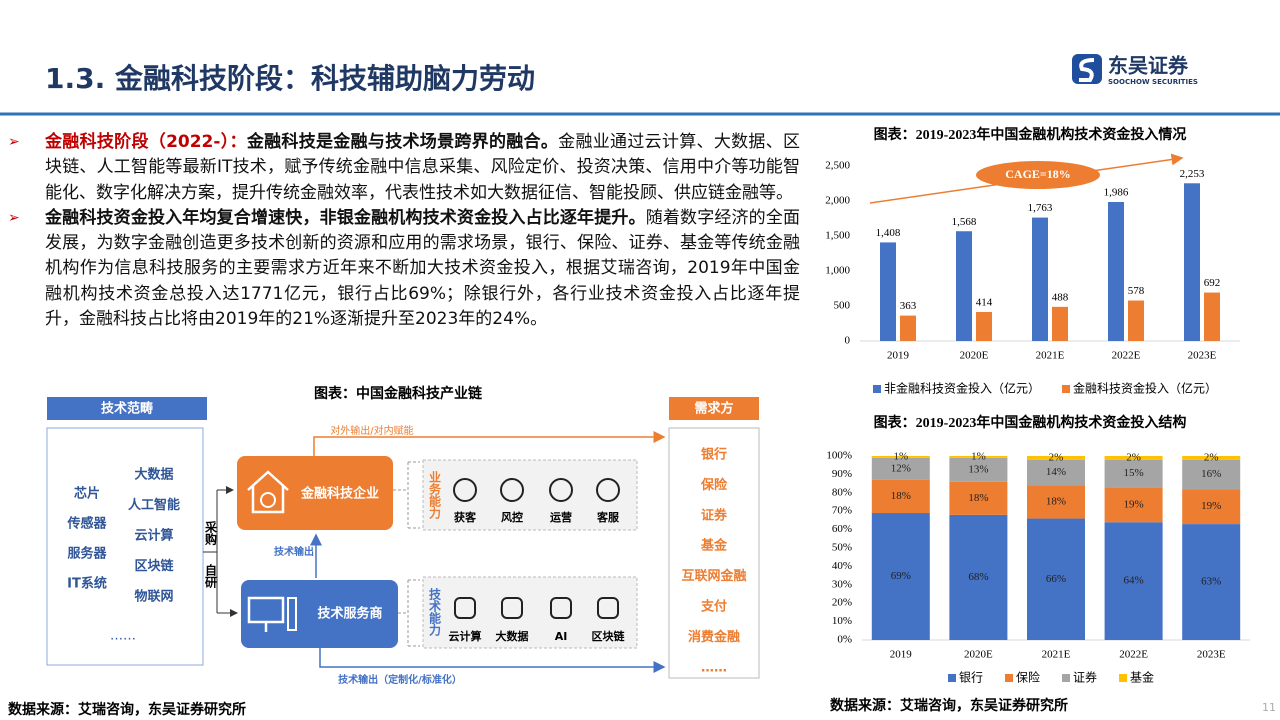 The image size is (1280, 720). I want to click on business-box, so click(530, 495).